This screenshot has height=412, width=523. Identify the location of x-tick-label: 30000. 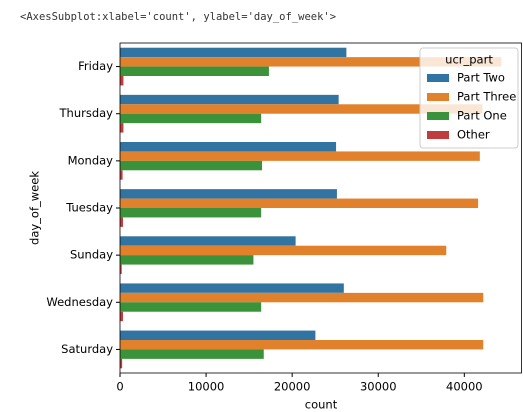
(378, 387).